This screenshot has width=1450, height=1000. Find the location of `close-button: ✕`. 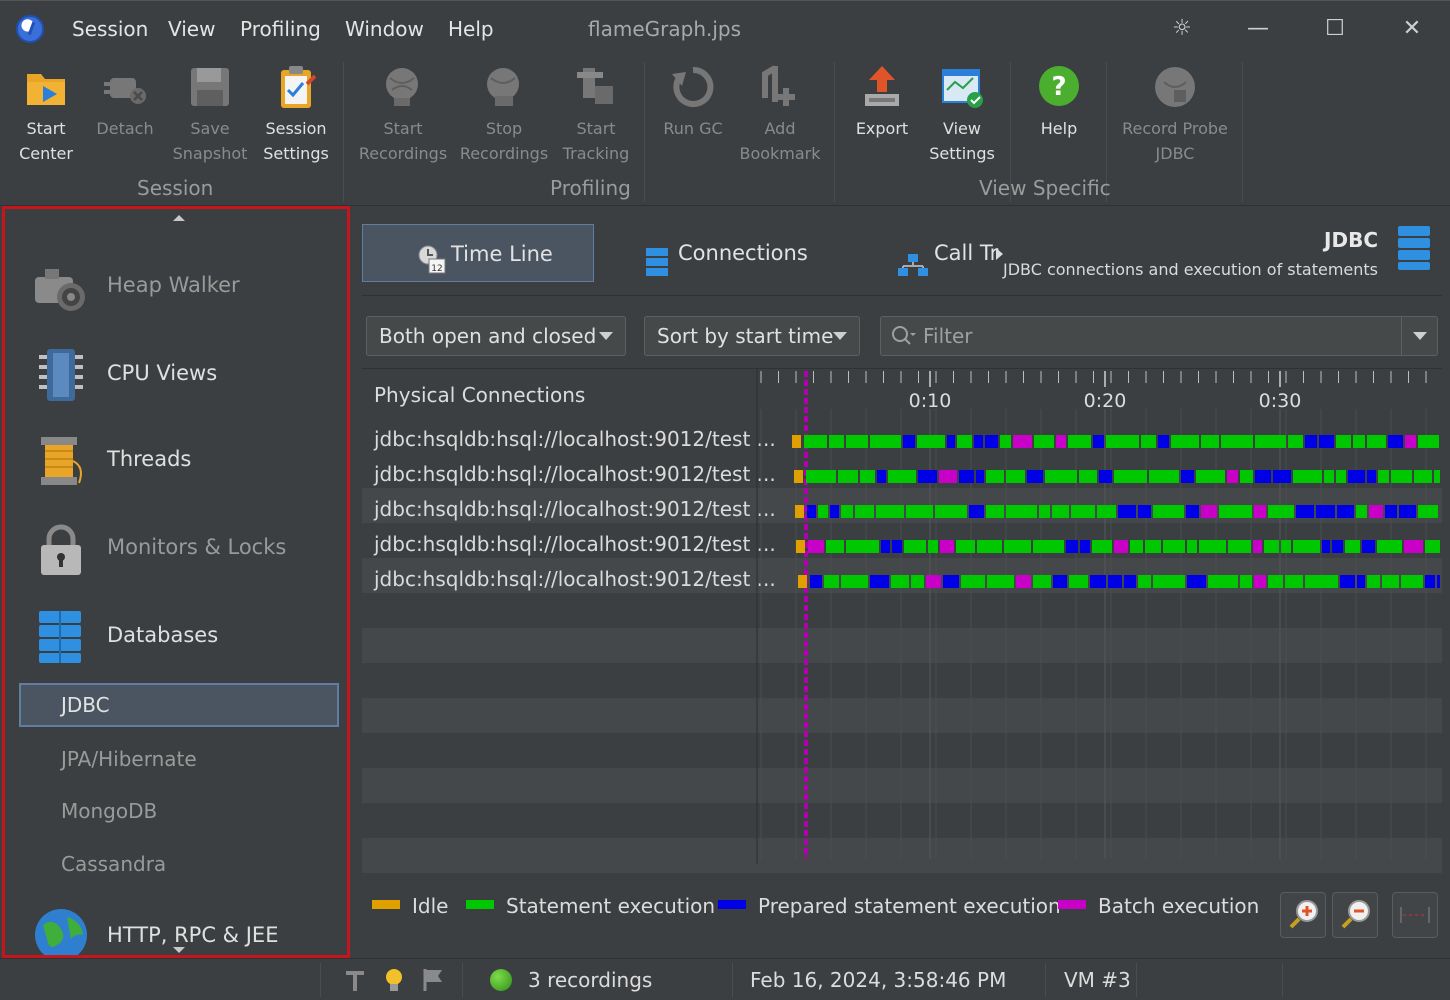

close-button: ✕ is located at coordinates (1412, 28).